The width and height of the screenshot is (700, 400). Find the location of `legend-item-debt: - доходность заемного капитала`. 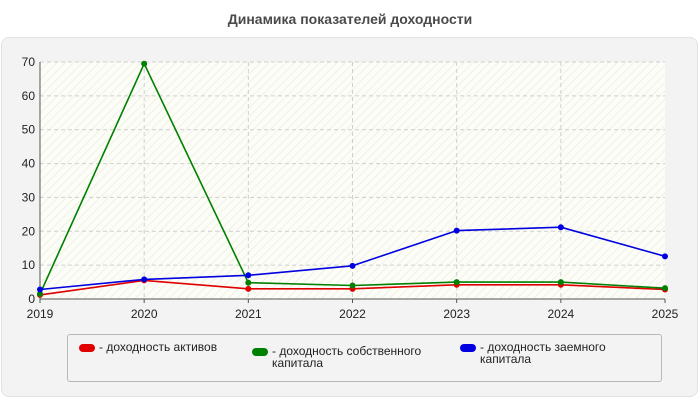

legend-item-debt: - доходность заемного капитала is located at coordinates (550, 353).